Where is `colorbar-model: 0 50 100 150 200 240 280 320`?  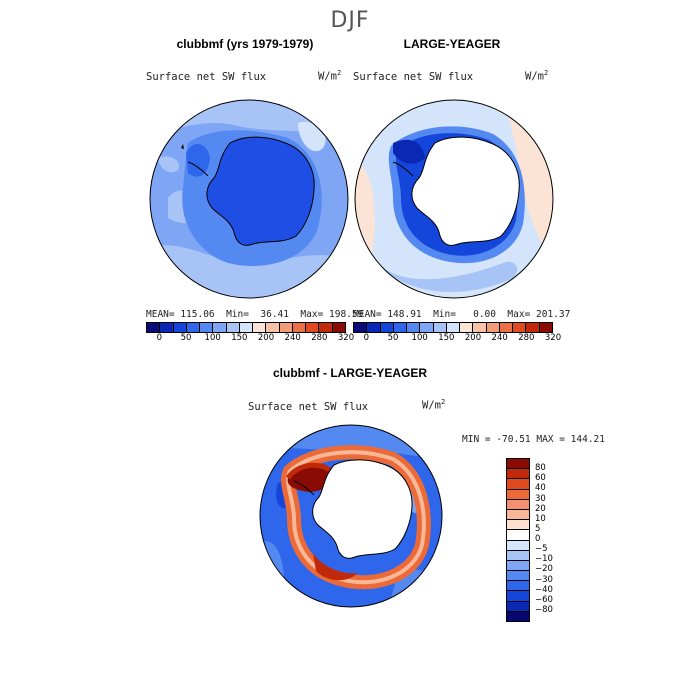
colorbar-model: 0 50 100 150 200 240 280 320 is located at coordinates (250, 333).